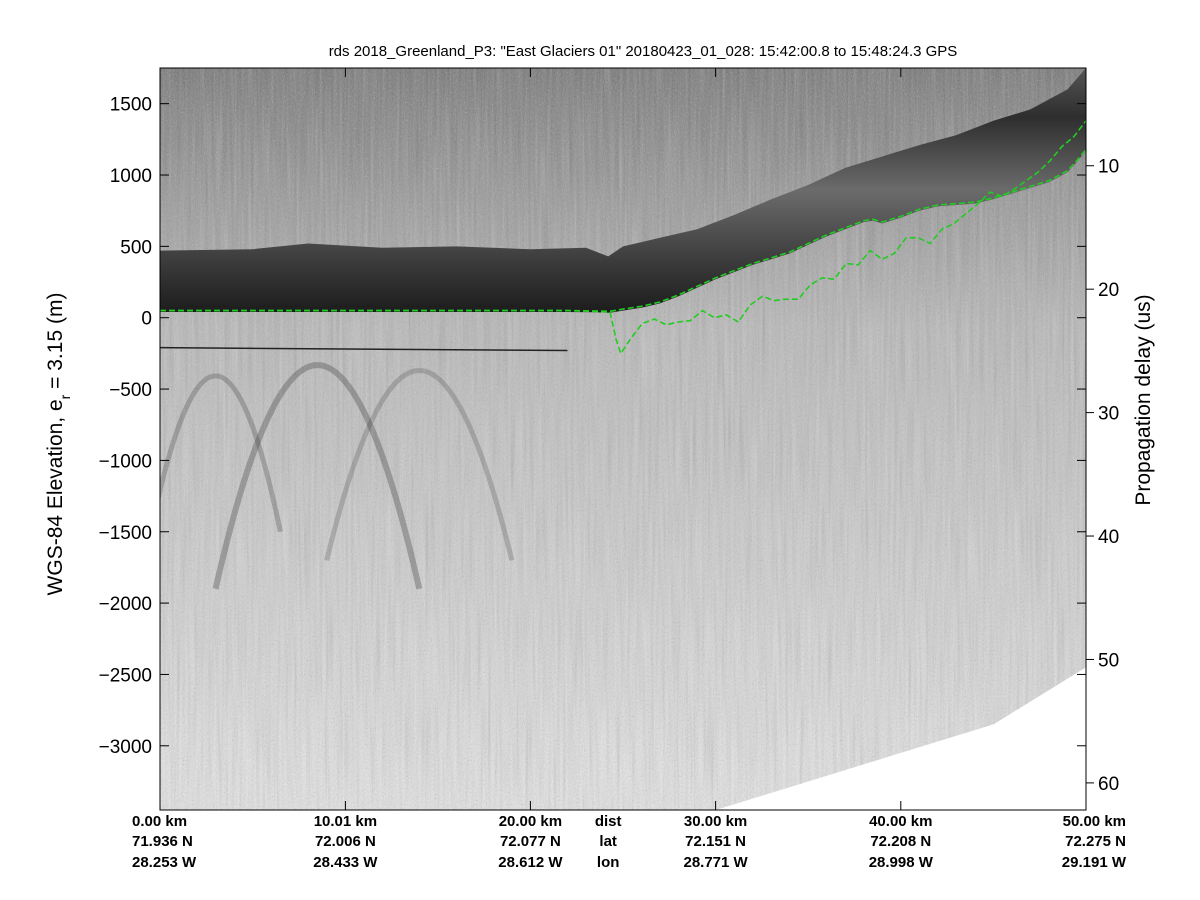  What do you see at coordinates (715, 821) in the screenshot?
I see `bottom-dist-label: 30.00 km` at bounding box center [715, 821].